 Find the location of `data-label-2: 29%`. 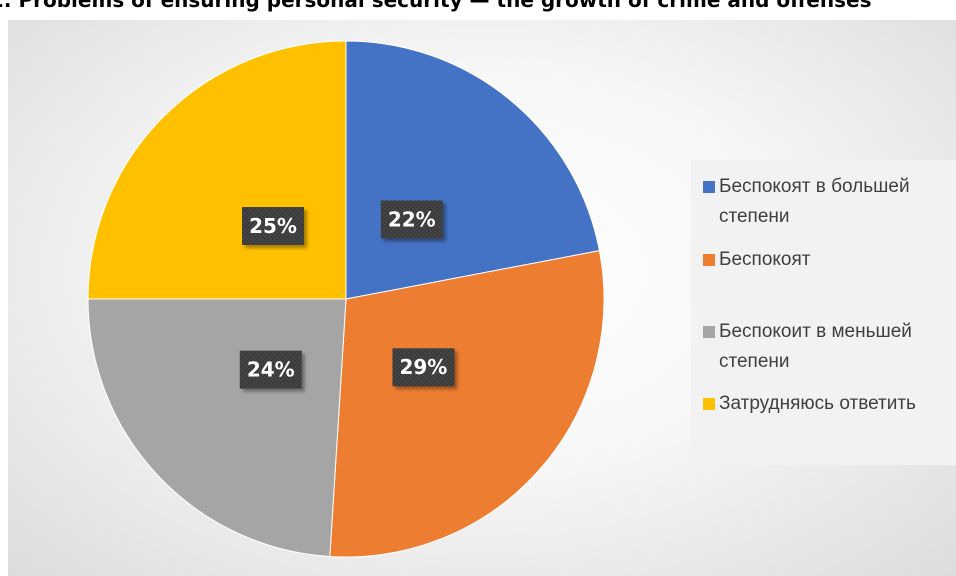

data-label-2: 29% is located at coordinates (423, 367).